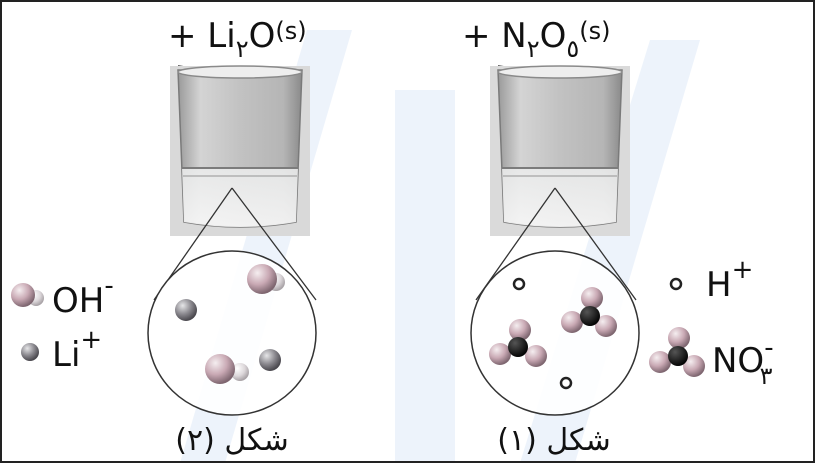 The height and width of the screenshot is (467, 815). What do you see at coordinates (554, 440) in the screenshot?
I see `right-caption: شكل (١)` at bounding box center [554, 440].